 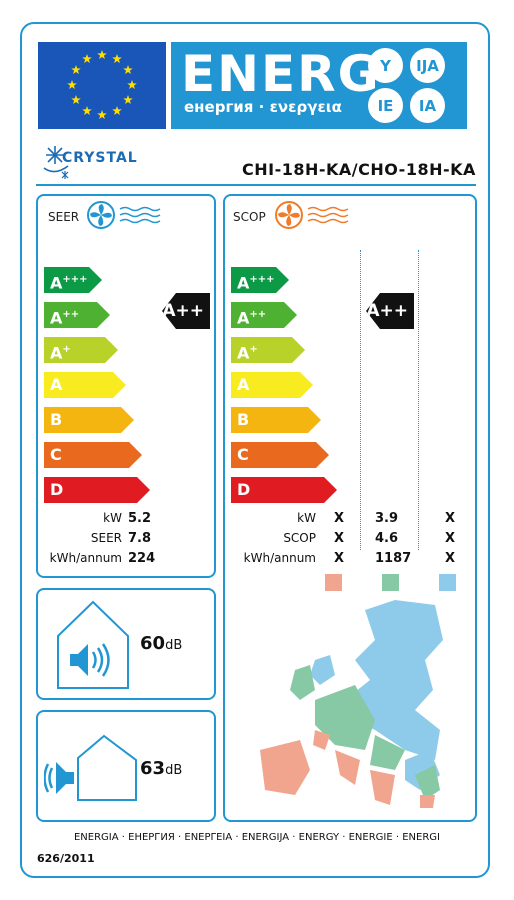 I want to click on heating-class-bar: B, so click(x=276, y=420).